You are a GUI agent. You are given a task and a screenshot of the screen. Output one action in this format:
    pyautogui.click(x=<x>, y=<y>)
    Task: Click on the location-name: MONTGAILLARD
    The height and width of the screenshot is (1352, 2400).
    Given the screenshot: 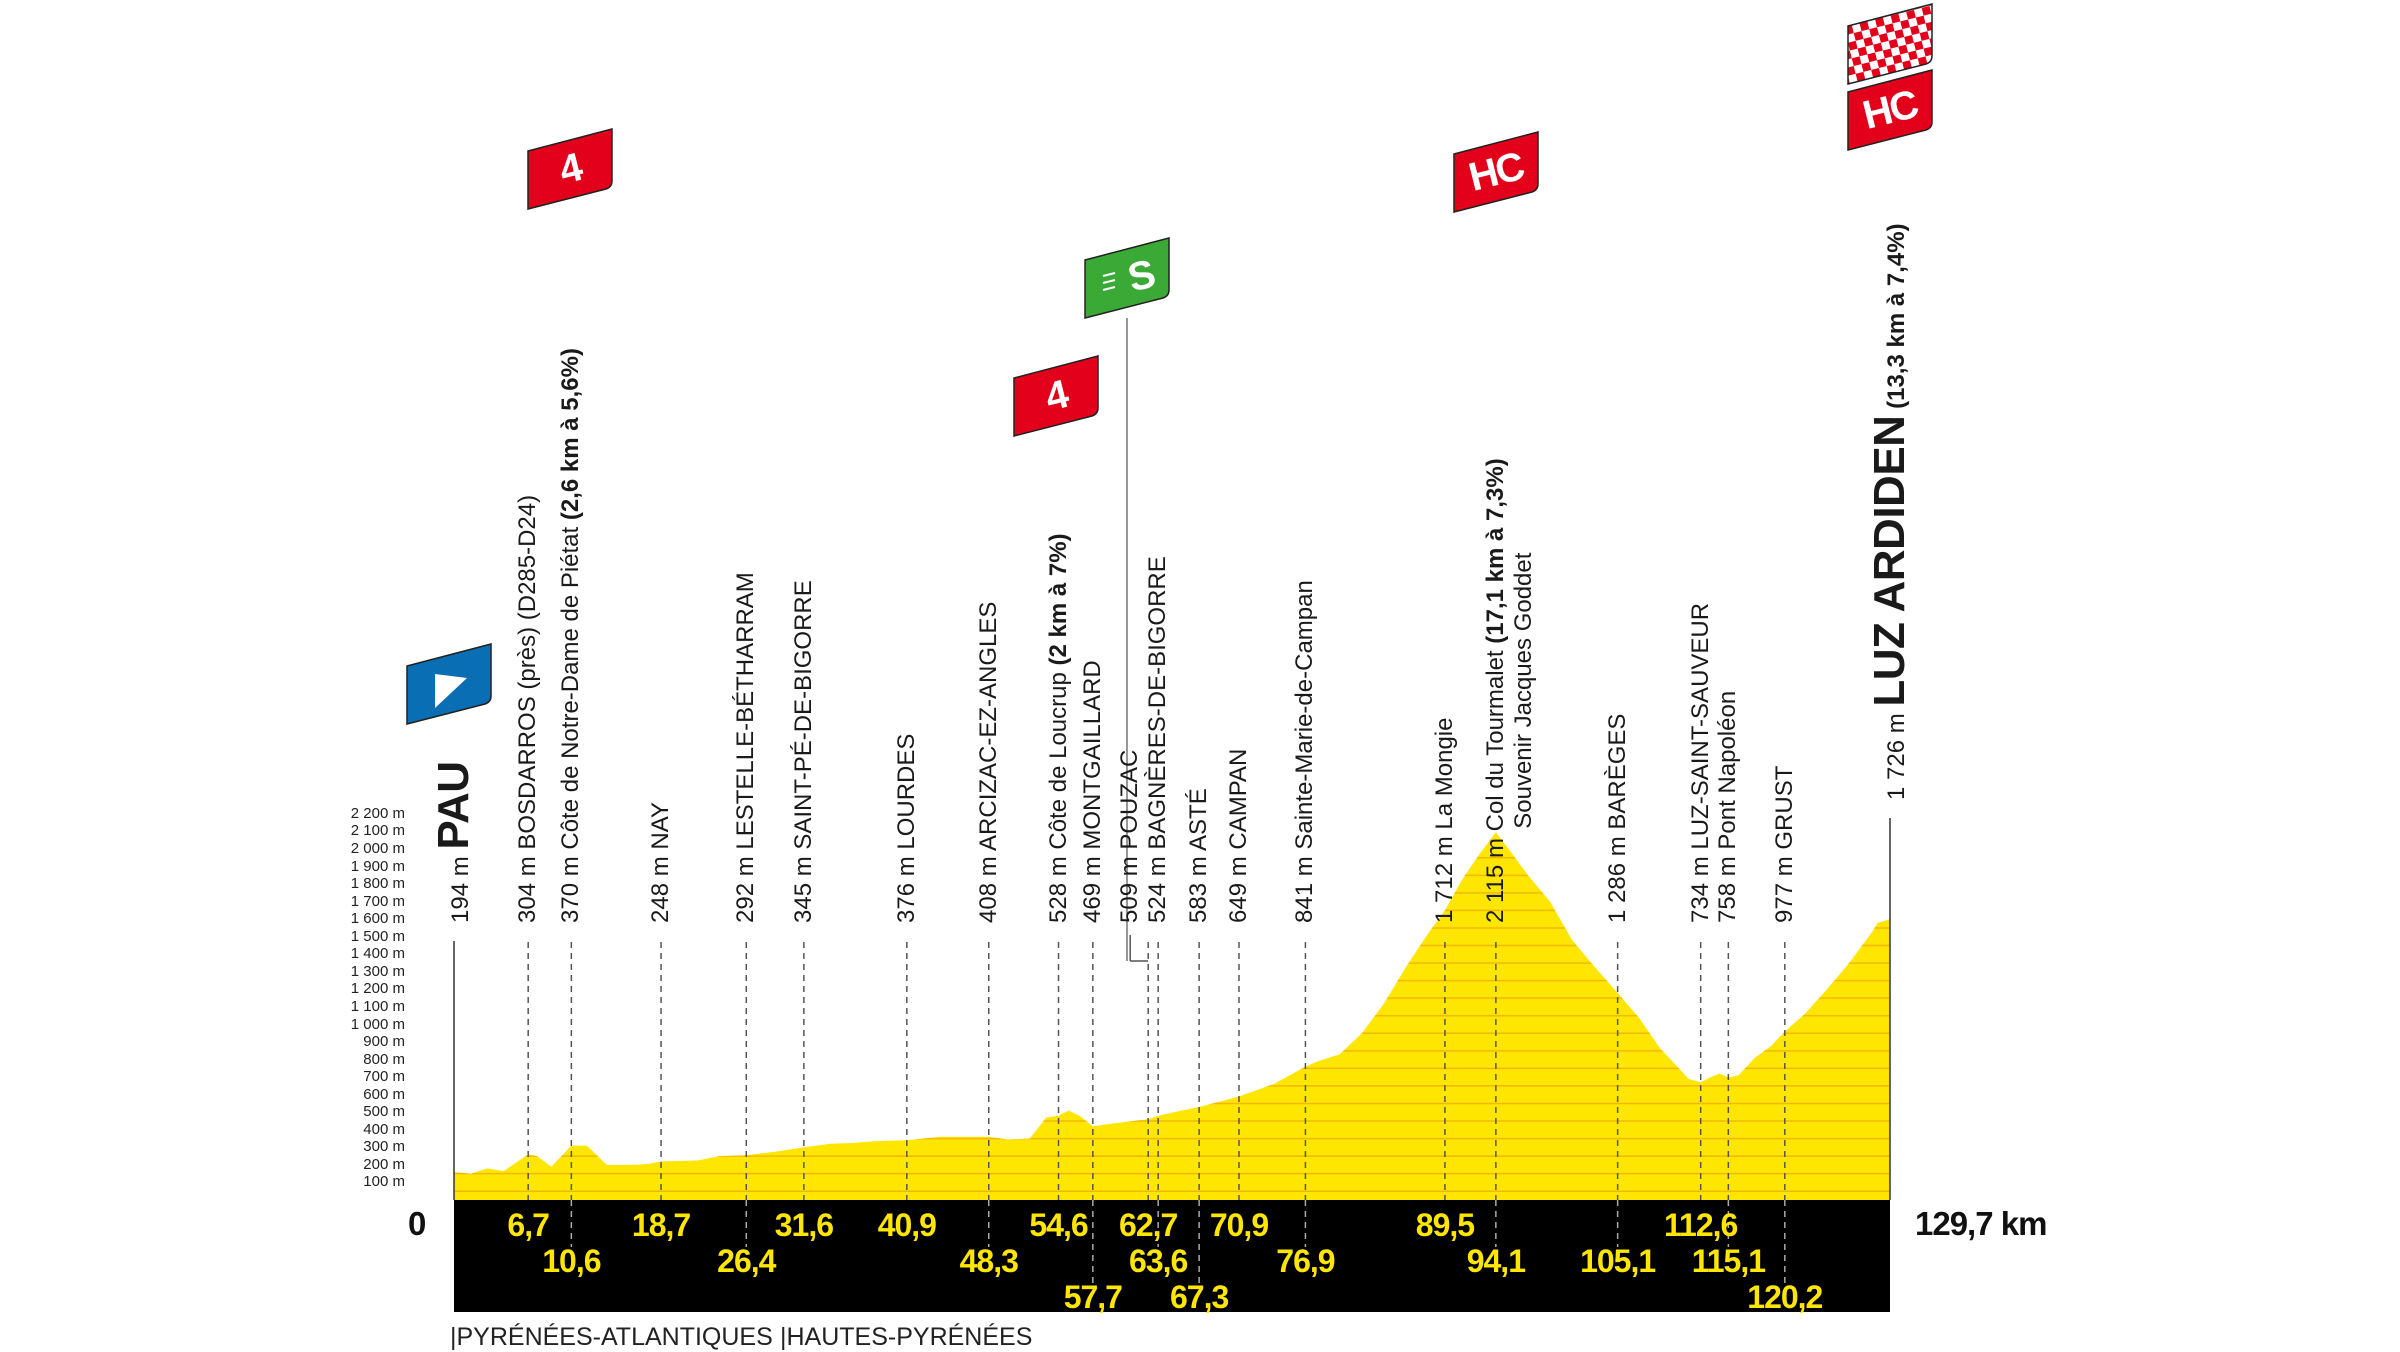 What is the action you would take?
    pyautogui.click(x=1092, y=755)
    